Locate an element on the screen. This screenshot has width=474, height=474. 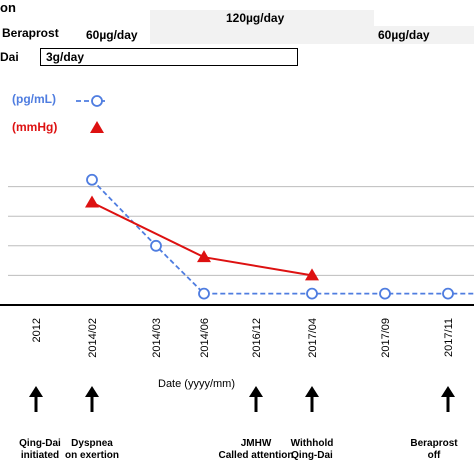
event-annotation-line1: Dyspnea is located at coordinates (92, 443).